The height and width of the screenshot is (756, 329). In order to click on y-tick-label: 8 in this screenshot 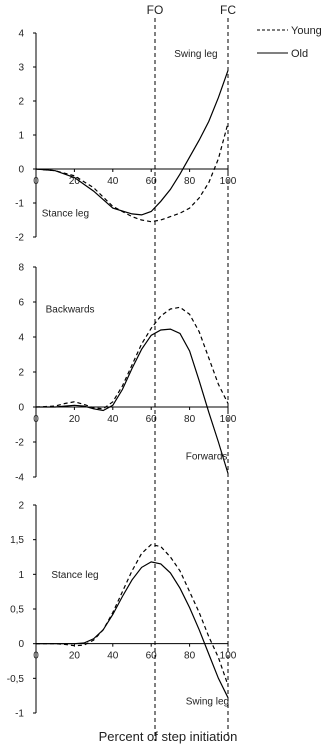, I will do `click(21, 268)`.